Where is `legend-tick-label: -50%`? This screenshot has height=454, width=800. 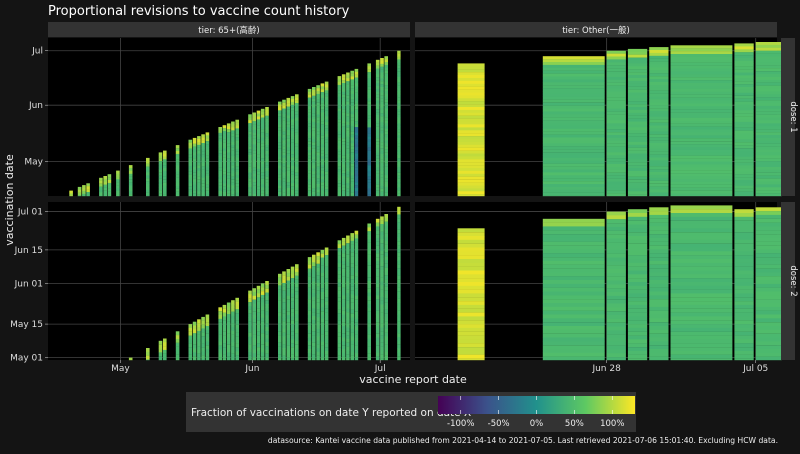
legend-tick-label: -50% is located at coordinates (499, 424).